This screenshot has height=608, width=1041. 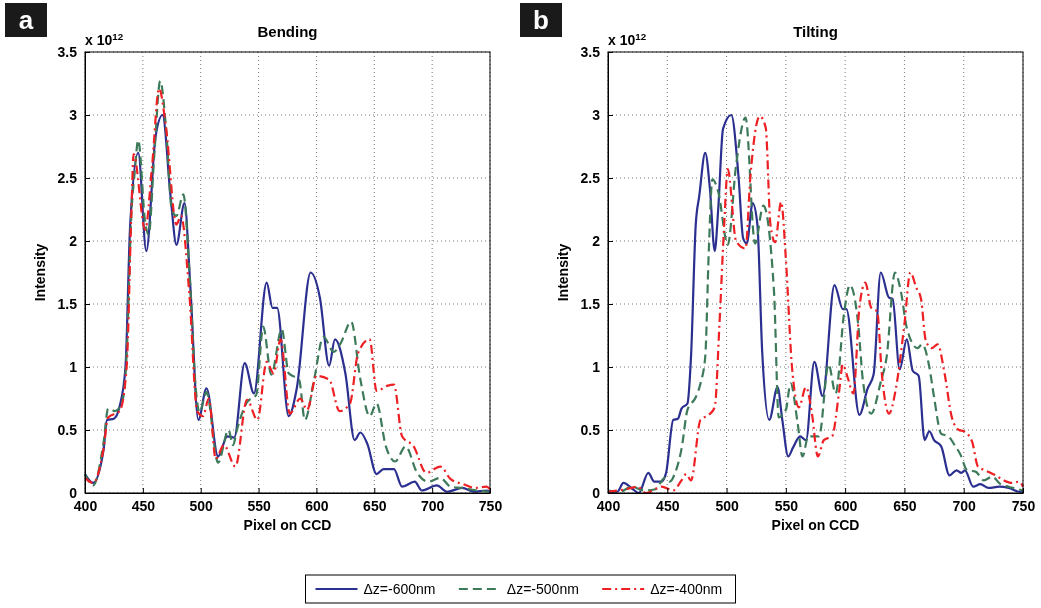 I want to click on legend-label: Δz=-500nm, so click(x=542, y=589).